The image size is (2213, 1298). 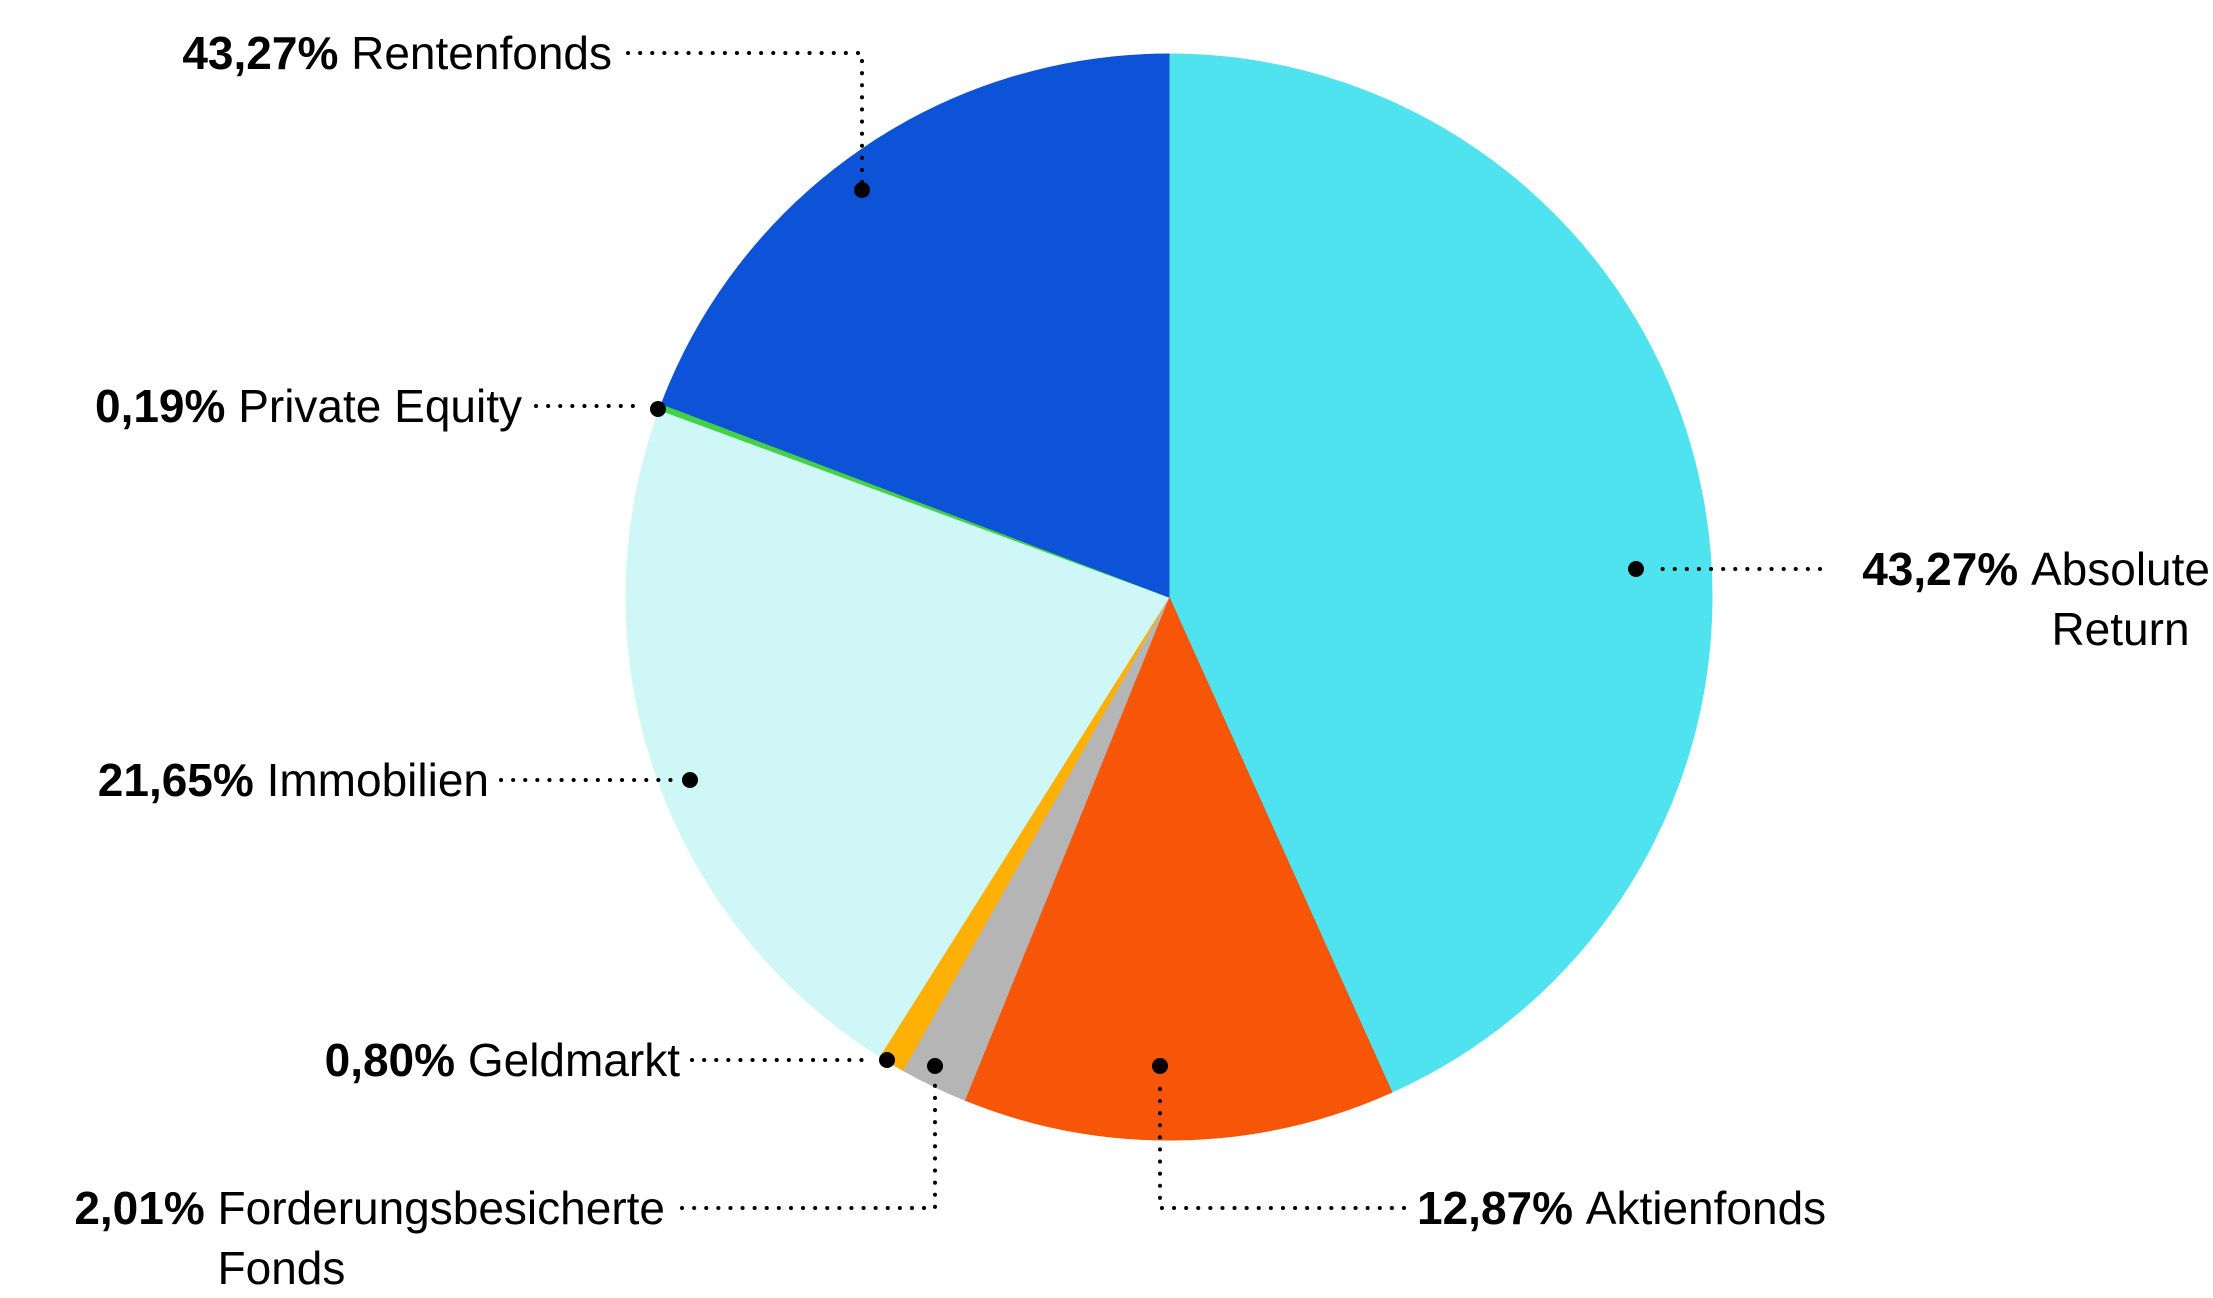 What do you see at coordinates (175, 780) in the screenshot?
I see `label-immobilien-percent: 21,65%` at bounding box center [175, 780].